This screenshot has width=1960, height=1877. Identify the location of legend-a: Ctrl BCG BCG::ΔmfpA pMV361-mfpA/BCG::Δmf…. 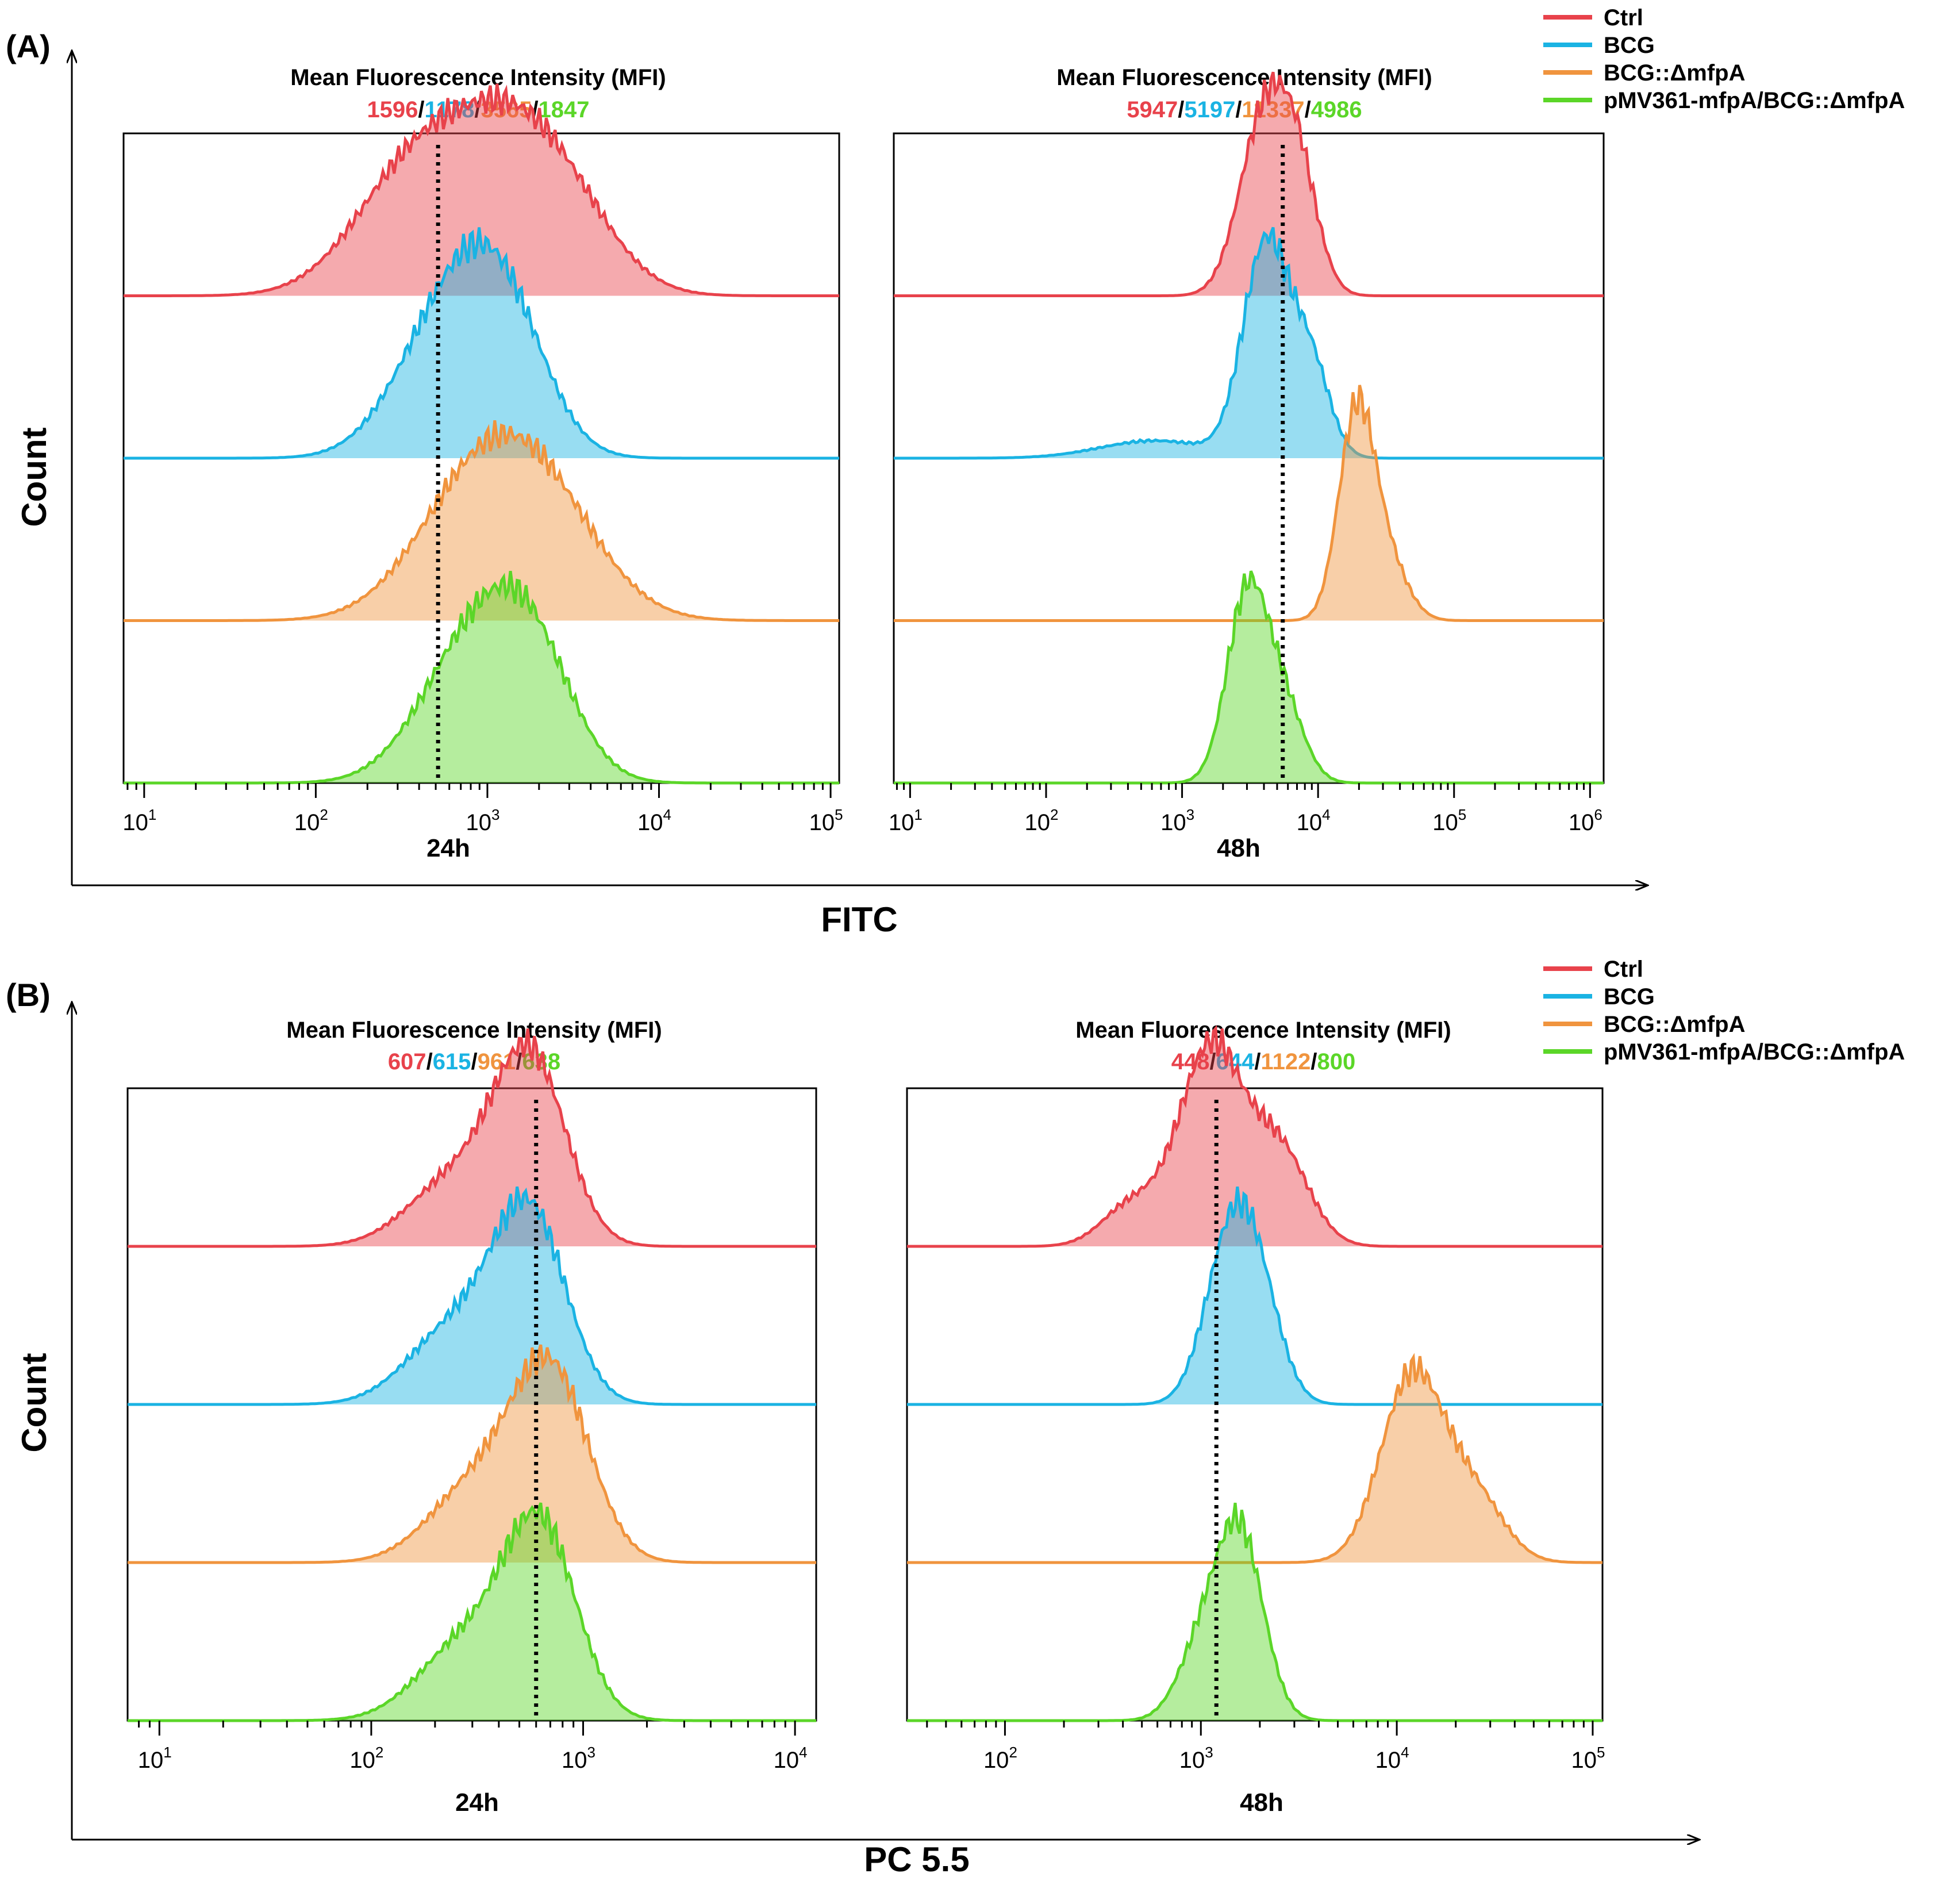
(1724, 59).